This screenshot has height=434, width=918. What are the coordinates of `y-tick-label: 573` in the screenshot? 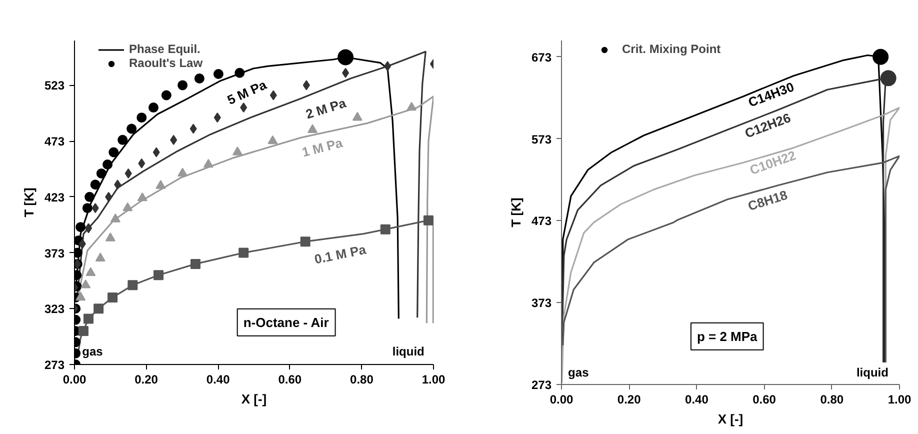 It's located at (541, 139).